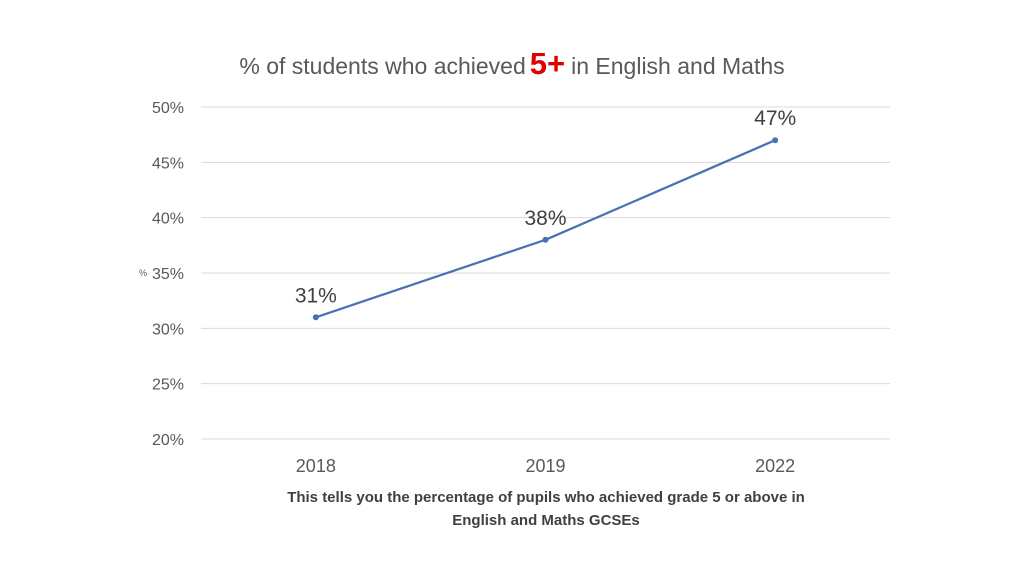 The image size is (1024, 576). I want to click on chart-title-after: in English and Maths, so click(678, 66).